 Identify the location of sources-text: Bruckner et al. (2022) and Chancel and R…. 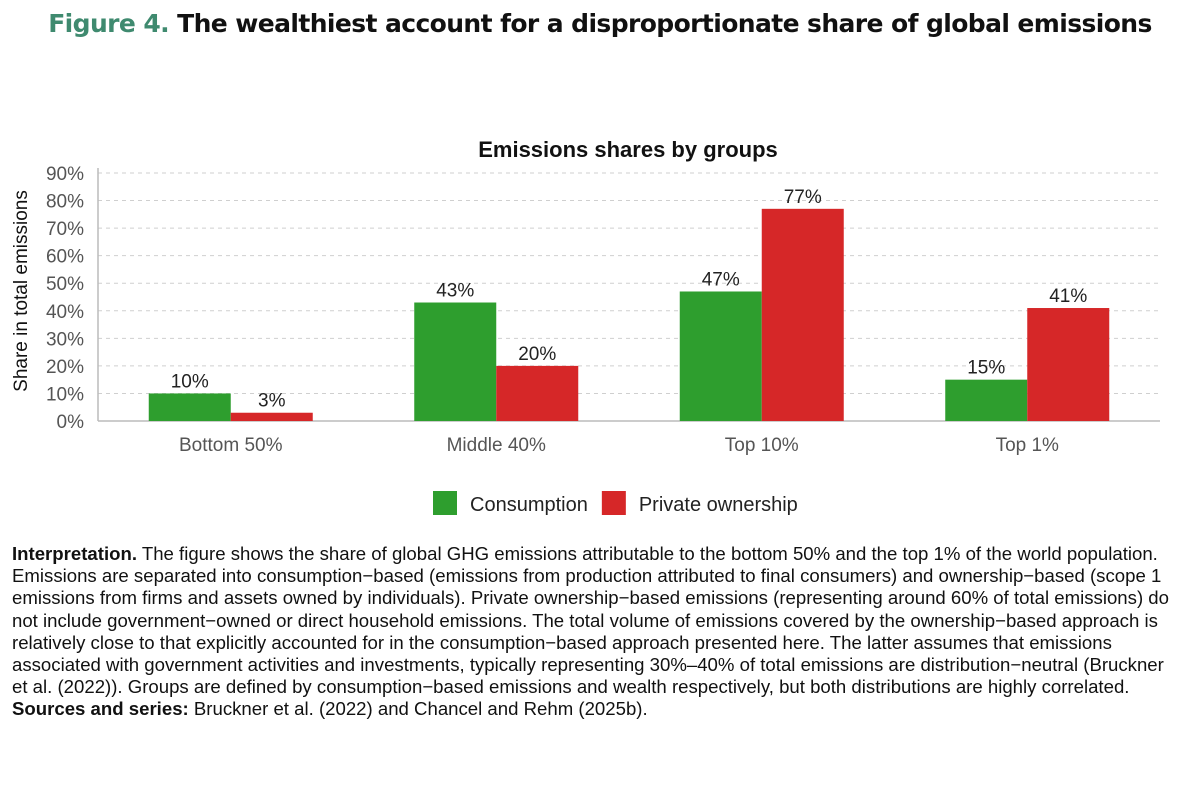
(418, 709).